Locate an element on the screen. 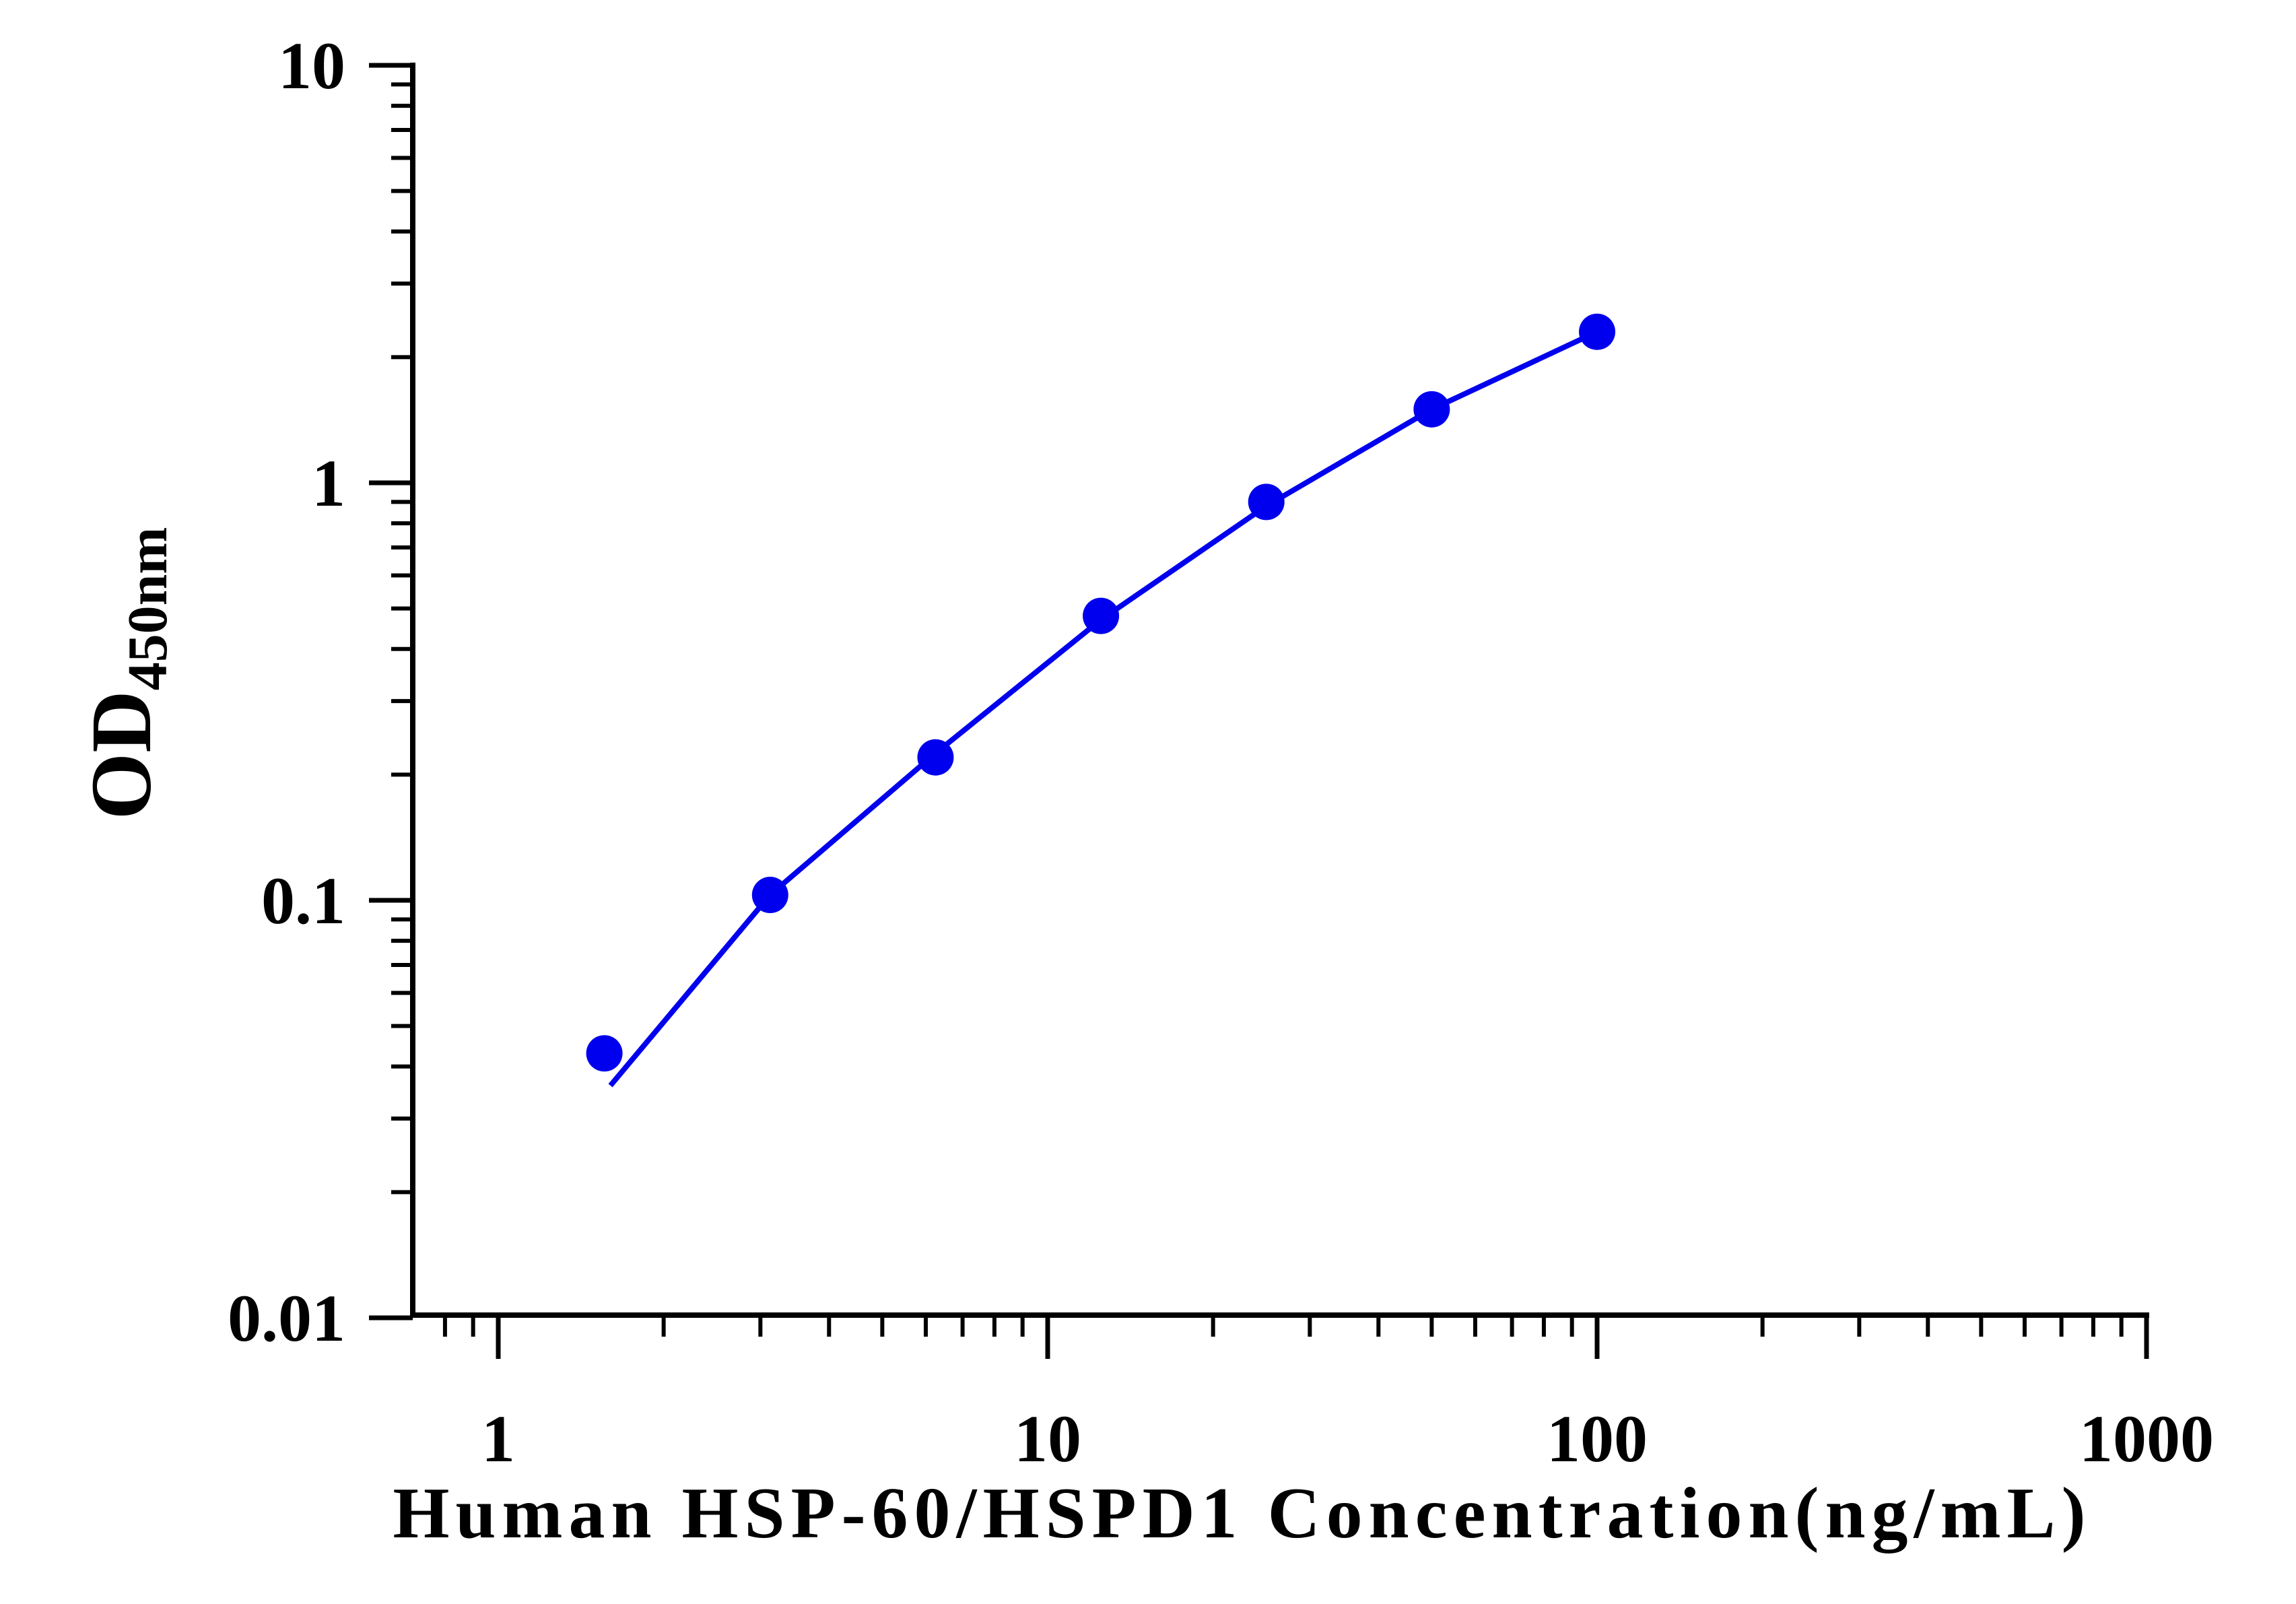 This screenshot has width=2296, height=1604. x-tick-label: 1000 is located at coordinates (2146, 1438).